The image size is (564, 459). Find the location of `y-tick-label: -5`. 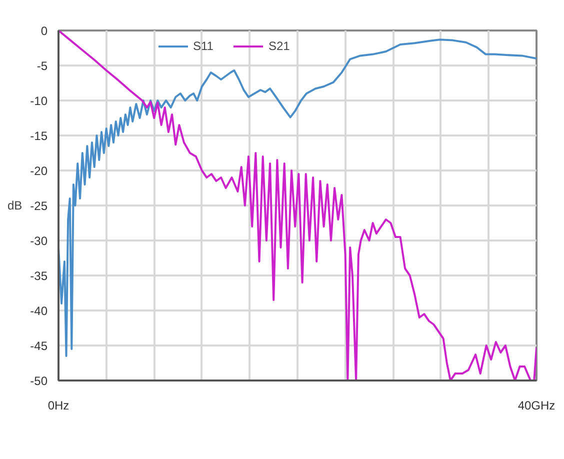

y-tick-label: -5 is located at coordinates (42, 66).